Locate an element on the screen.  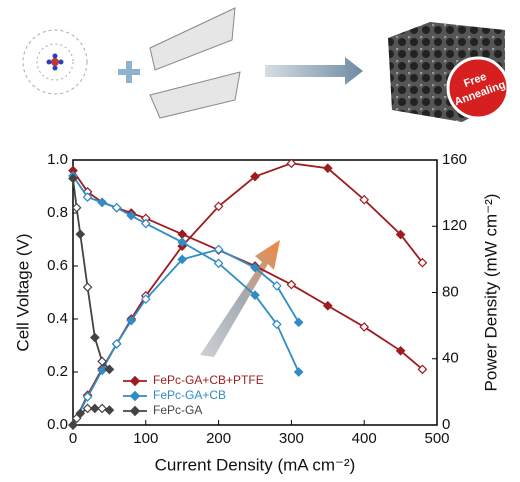
y-tick-label: 0.8 is located at coordinates (57, 212).